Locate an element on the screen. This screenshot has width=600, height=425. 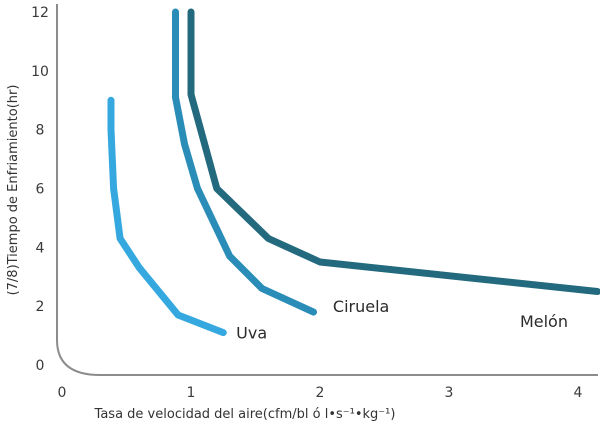
y-tick-label-0: 0 is located at coordinates (40, 366).